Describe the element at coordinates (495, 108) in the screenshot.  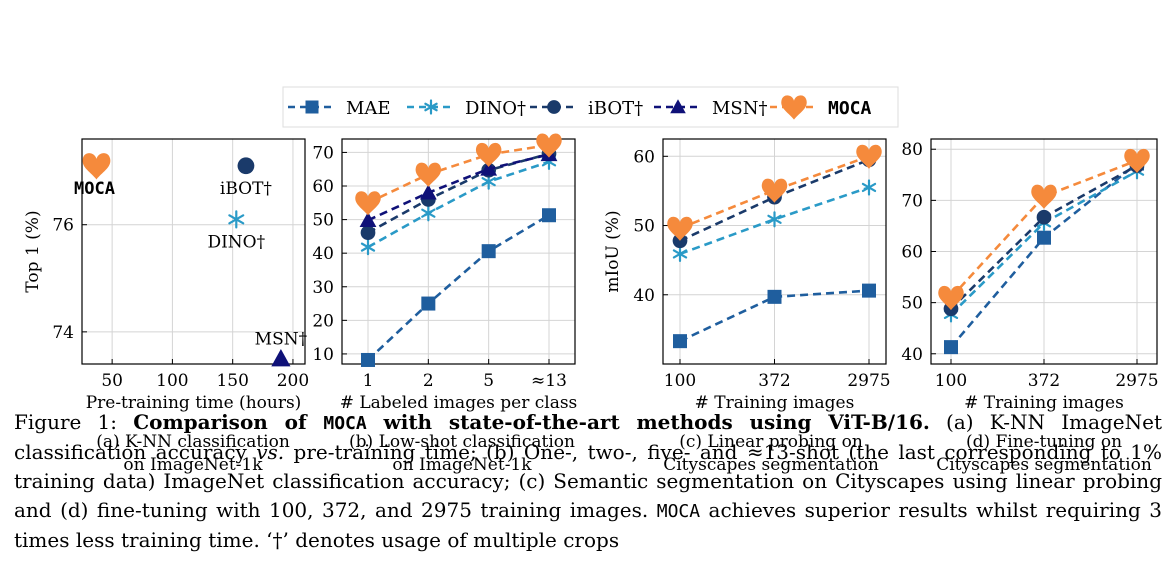
I see `legend-label-1: DINO†` at that location.